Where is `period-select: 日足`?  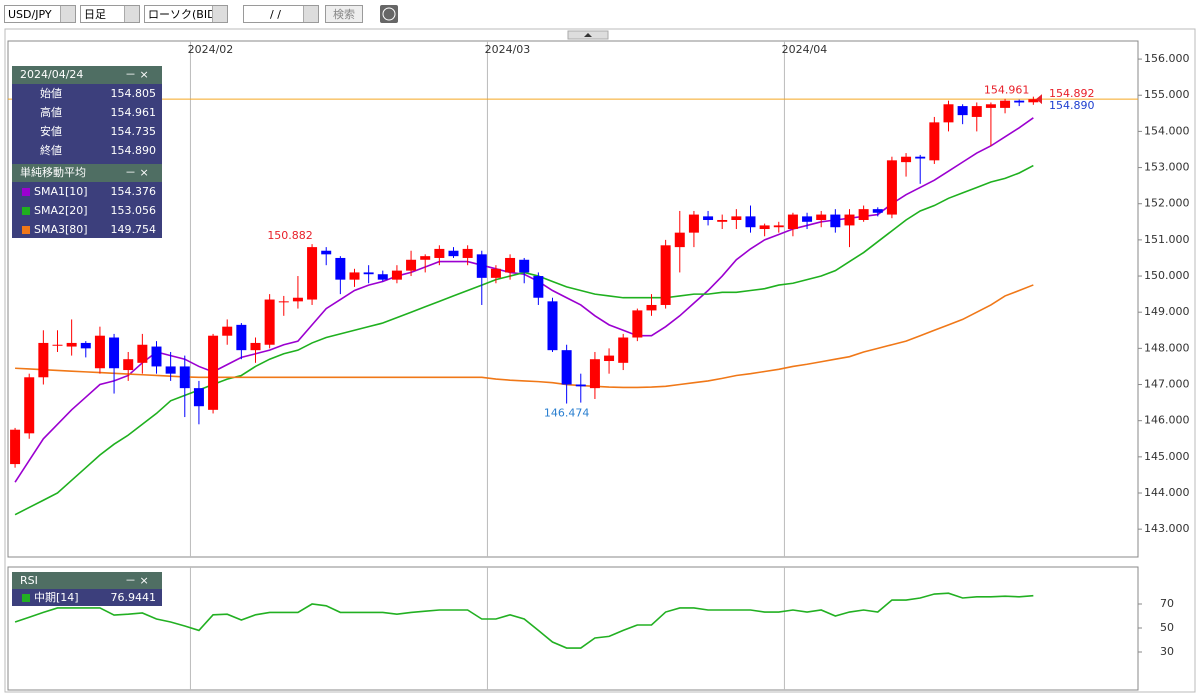 period-select: 日足 is located at coordinates (110, 14).